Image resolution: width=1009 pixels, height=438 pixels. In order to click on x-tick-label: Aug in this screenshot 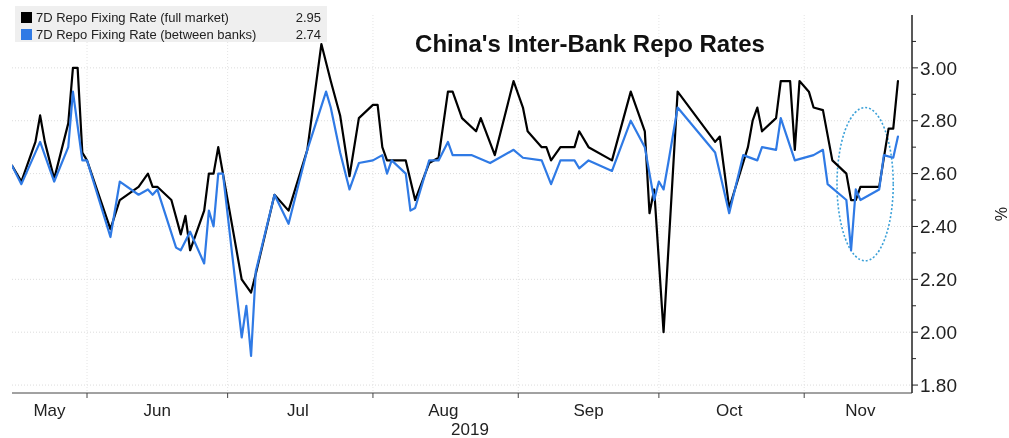, I will do `click(443, 410)`.